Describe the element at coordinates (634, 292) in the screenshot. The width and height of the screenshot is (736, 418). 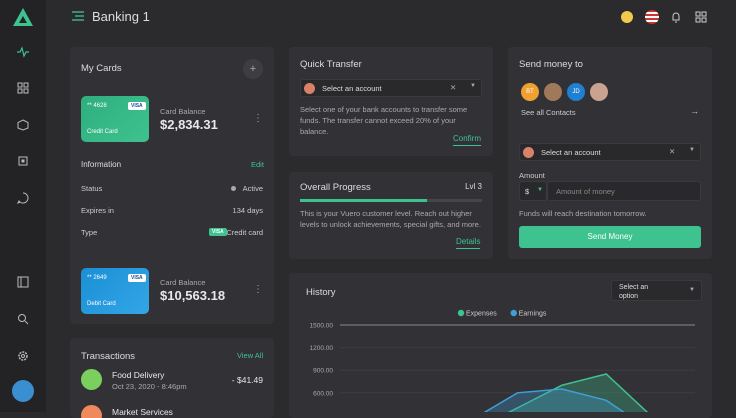
I see `select-text: Select an option` at that location.